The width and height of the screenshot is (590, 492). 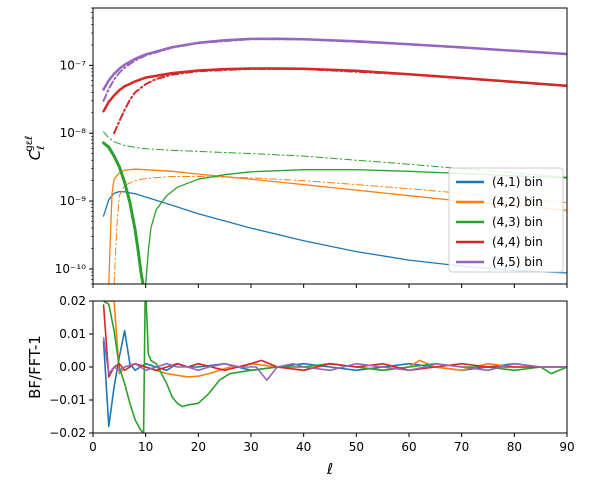 I want to click on bottom-y-tick-label: 0.01, so click(x=72, y=334).